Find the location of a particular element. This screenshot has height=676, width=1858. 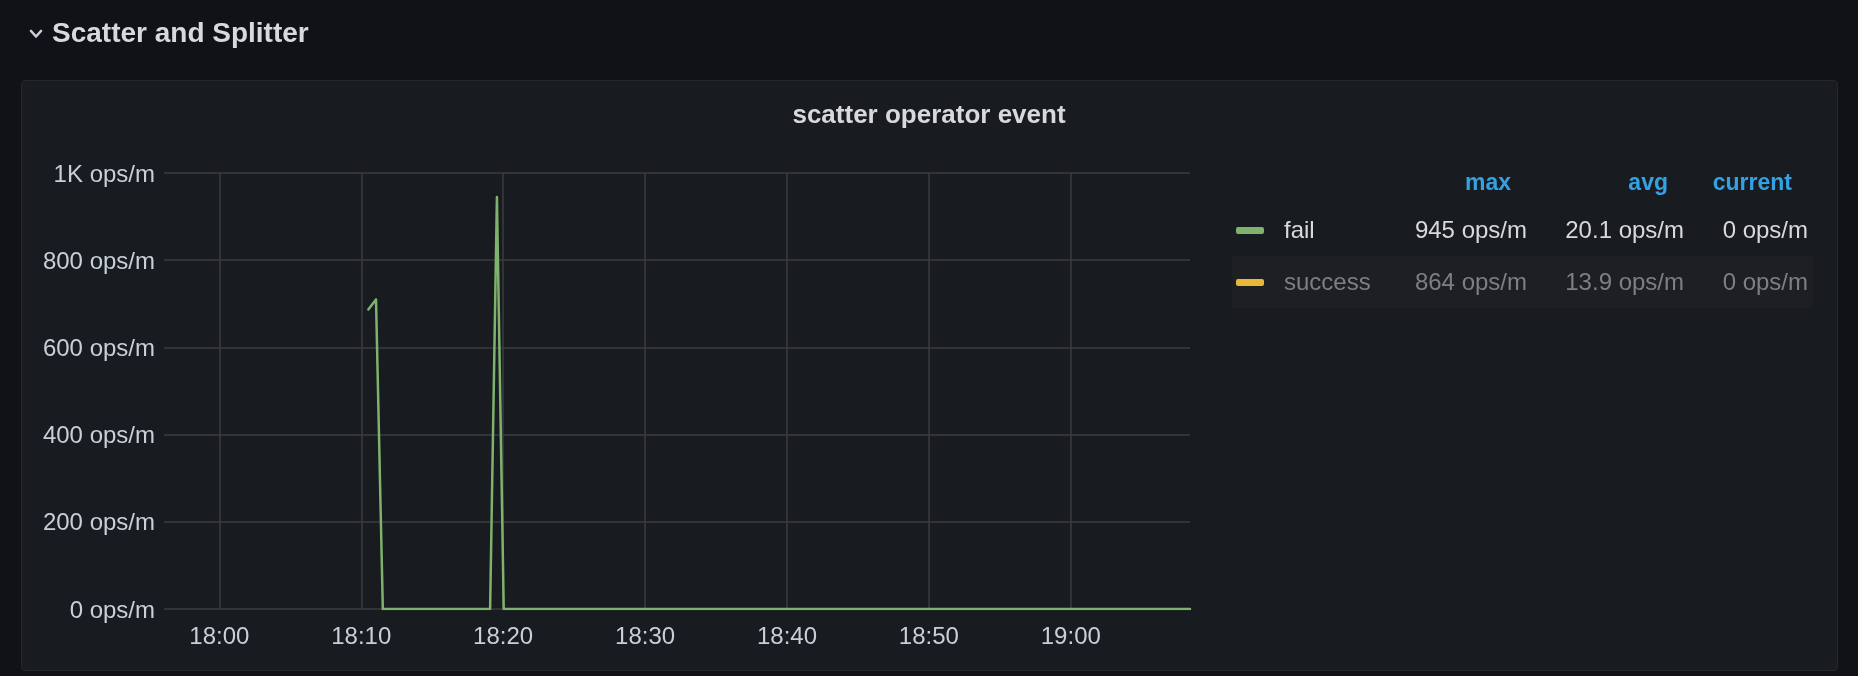

text: current is located at coordinates (1752, 182).